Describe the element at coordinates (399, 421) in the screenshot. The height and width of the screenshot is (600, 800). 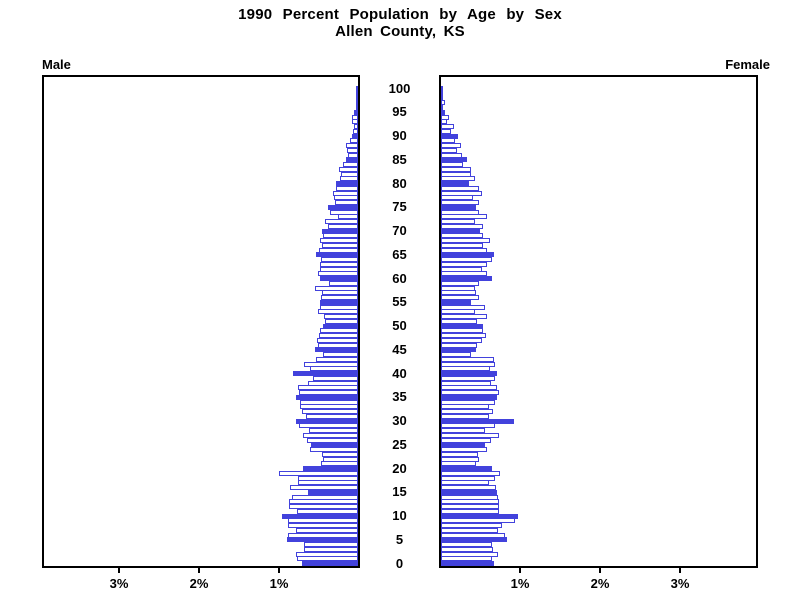
I see `age-tick-label-30: 30` at that location.